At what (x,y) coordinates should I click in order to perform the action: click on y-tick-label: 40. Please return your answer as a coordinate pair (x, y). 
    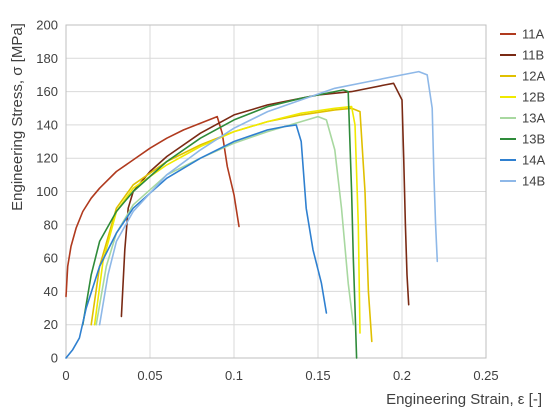
    Looking at the image, I should click on (51, 291).